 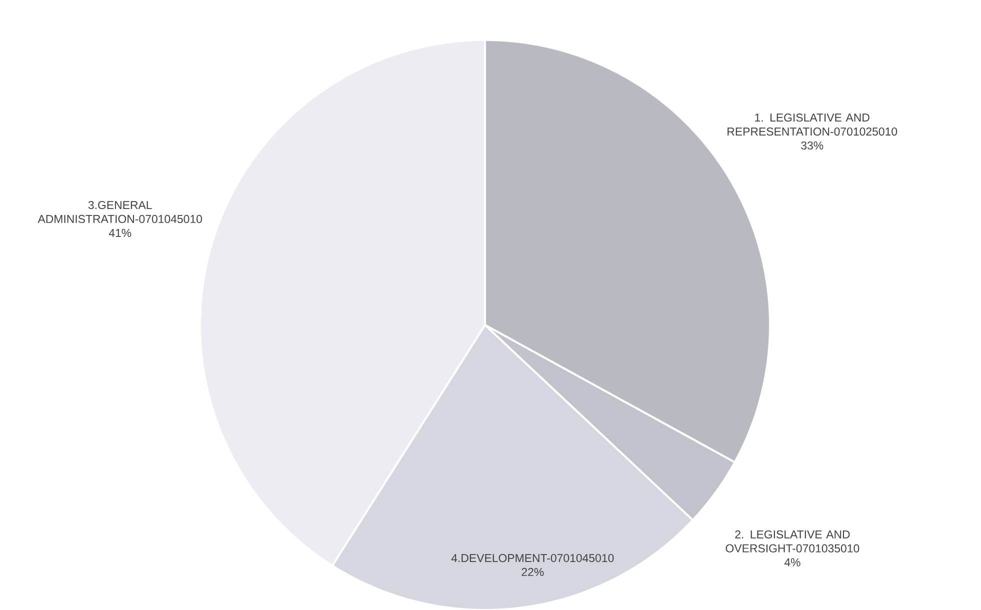 What do you see at coordinates (532, 558) in the screenshot?
I see `slice-label: 4.DEVELOPMENT-0701045010` at bounding box center [532, 558].